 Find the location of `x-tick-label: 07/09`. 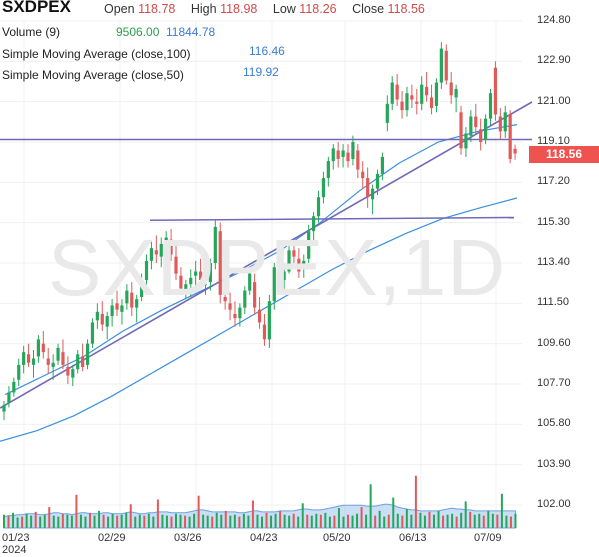

x-tick-label: 07/09 is located at coordinates (488, 538).